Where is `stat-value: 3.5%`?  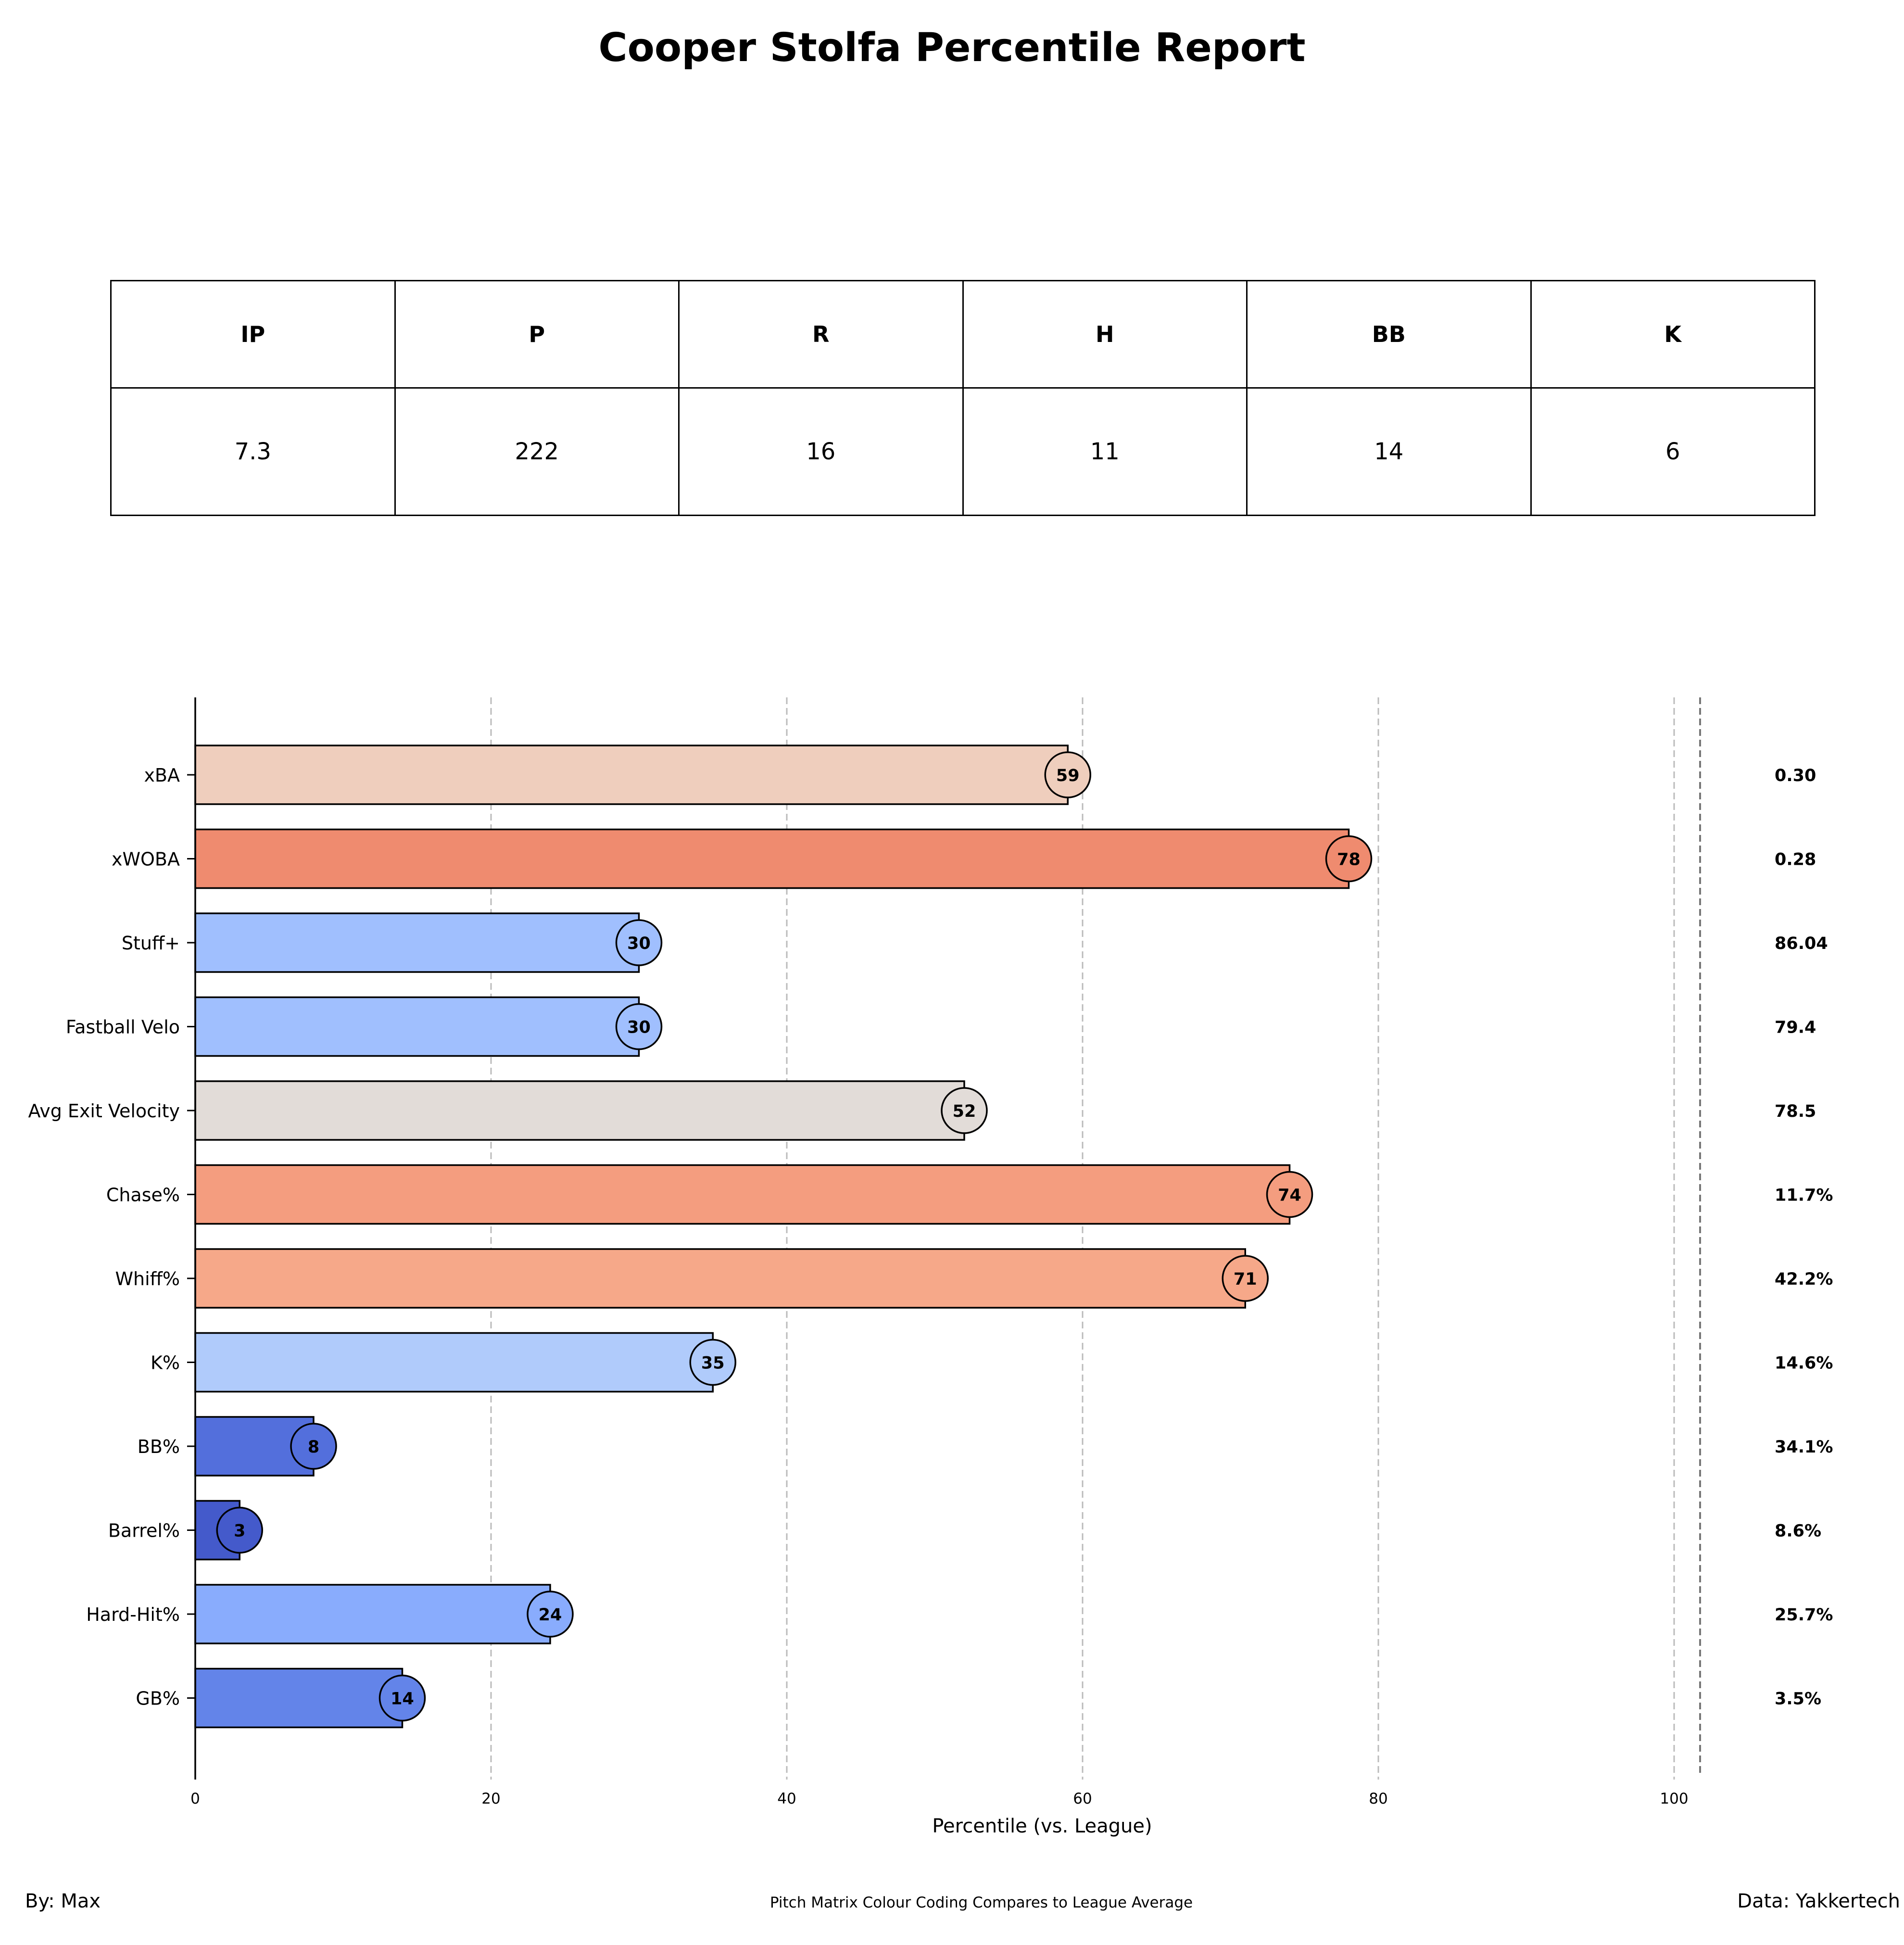 stat-value: 3.5% is located at coordinates (1798, 1700).